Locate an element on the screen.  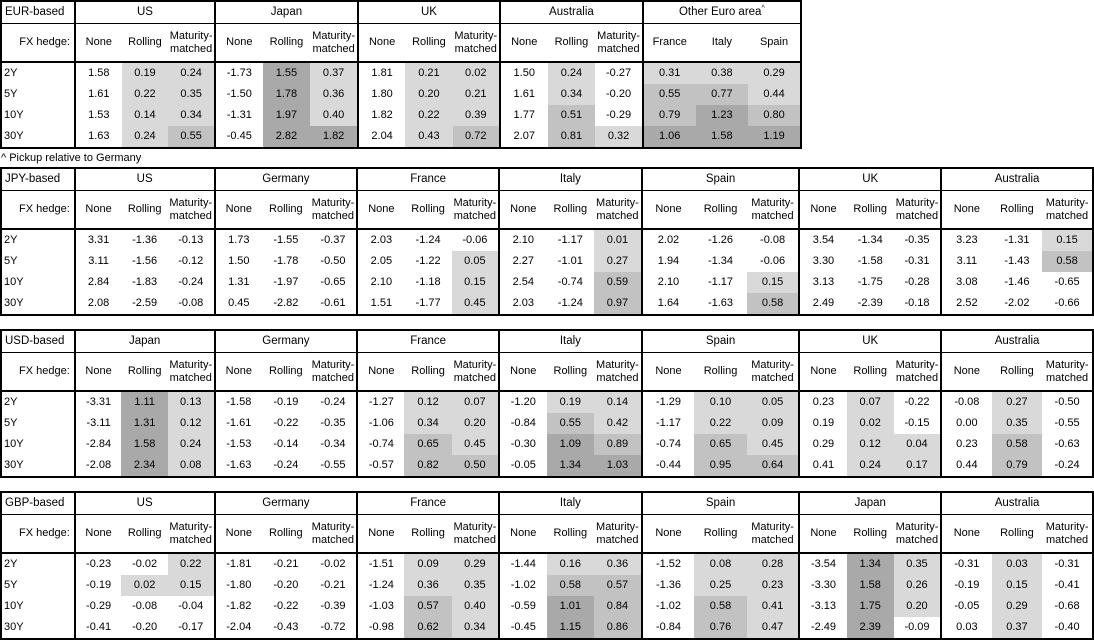
value-cell: 2.84 is located at coordinates (97, 282).